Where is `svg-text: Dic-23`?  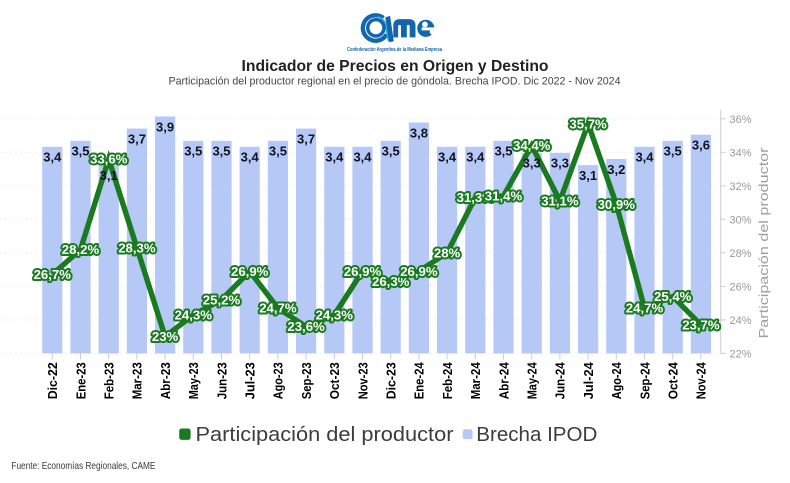 svg-text: Dic-23 is located at coordinates (392, 380).